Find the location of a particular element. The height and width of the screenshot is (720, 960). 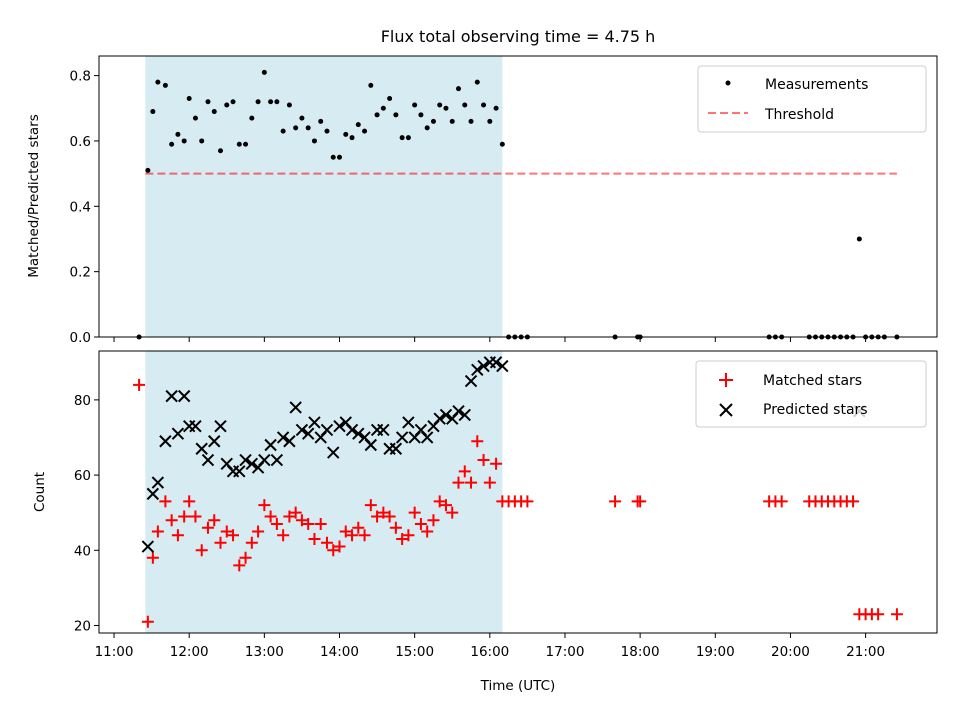

top-y-ticks: 0.0 0.2 0.4 0.6 0.8 is located at coordinates (84, 207).